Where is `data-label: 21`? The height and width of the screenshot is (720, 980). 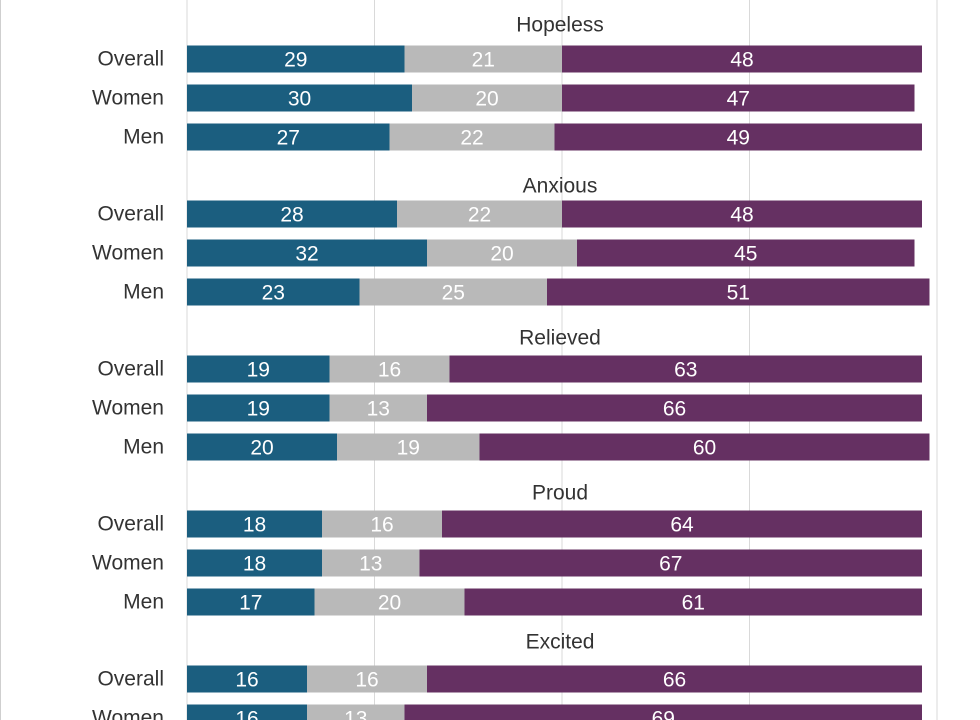 data-label: 21 is located at coordinates (483, 60).